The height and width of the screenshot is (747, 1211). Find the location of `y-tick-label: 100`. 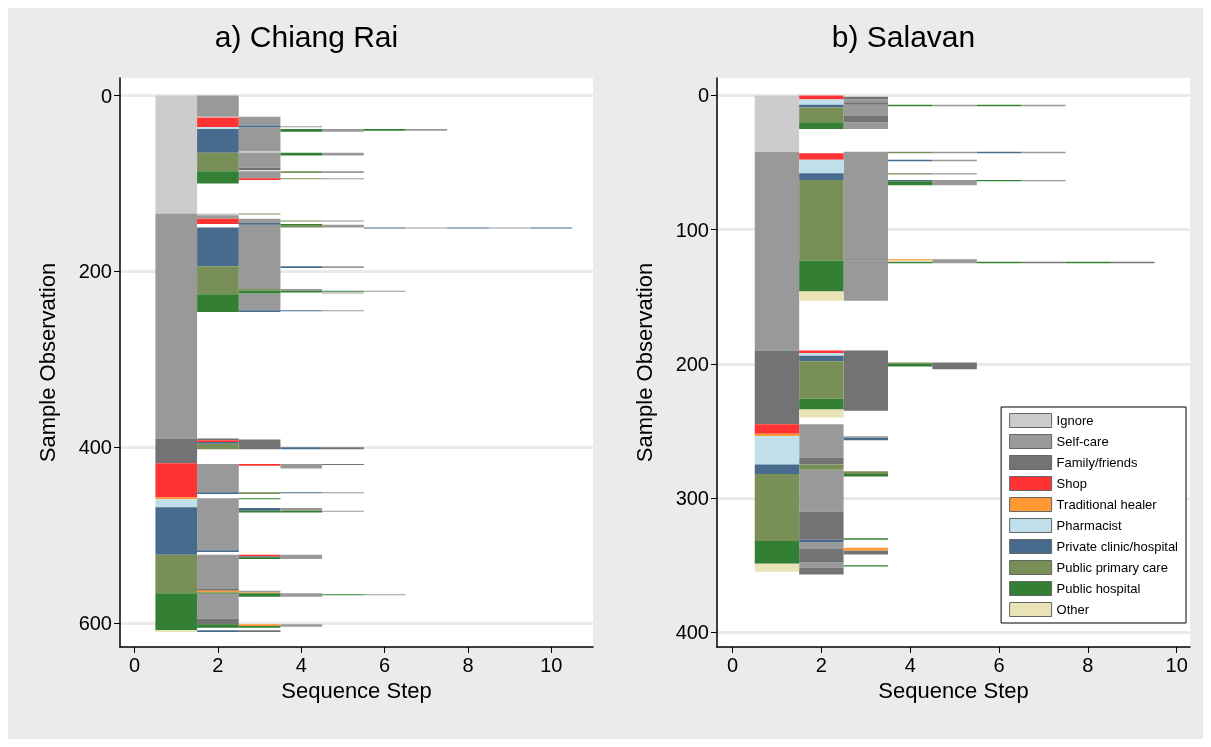

y-tick-label: 100 is located at coordinates (692, 229).